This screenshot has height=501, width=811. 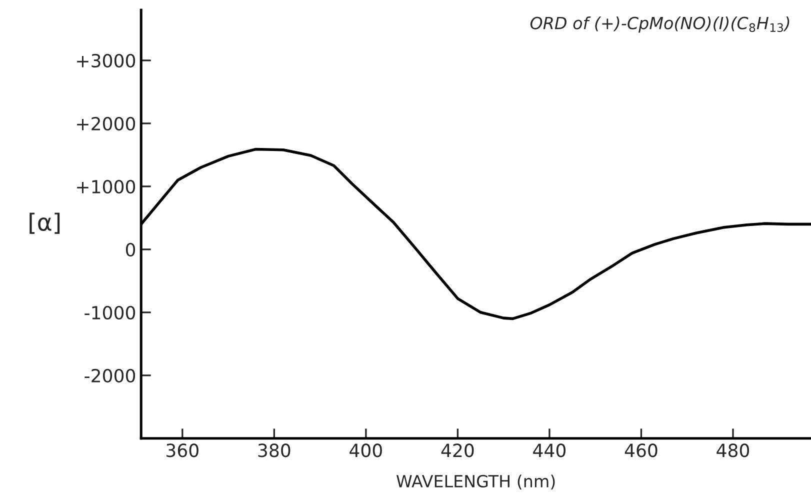 I want to click on y-tick-label: +3000, so click(x=106, y=61).